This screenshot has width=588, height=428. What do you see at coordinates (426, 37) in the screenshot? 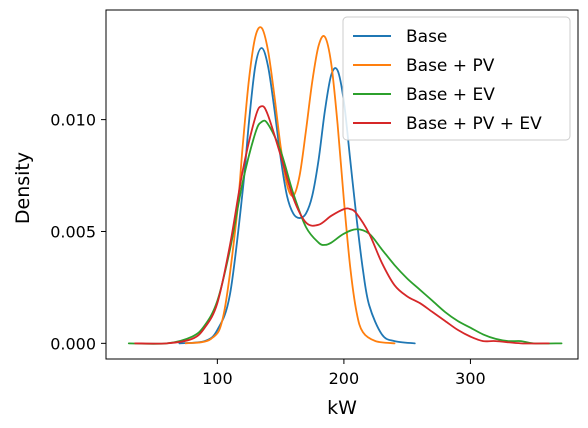
I see `legend-label-1: Base` at bounding box center [426, 37].